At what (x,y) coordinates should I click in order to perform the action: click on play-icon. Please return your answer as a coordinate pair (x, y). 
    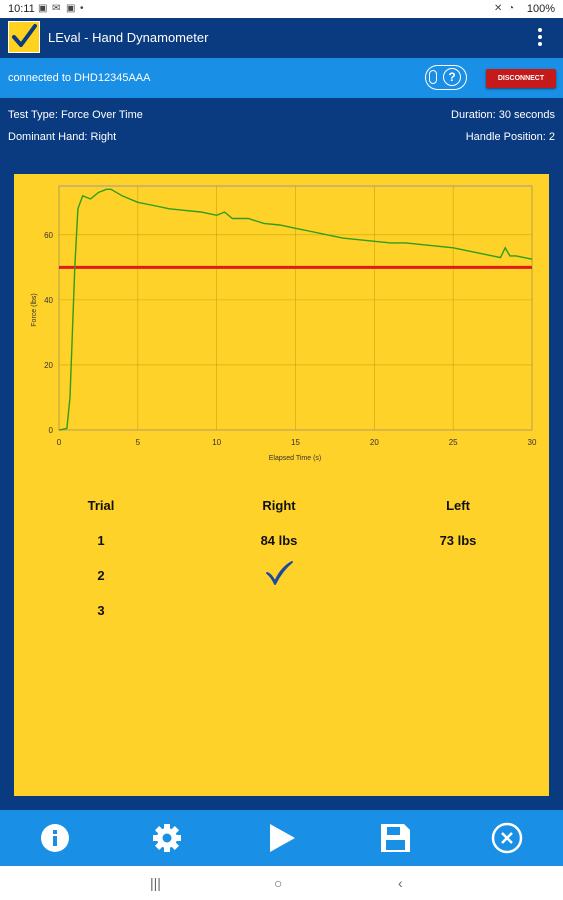
    Looking at the image, I should click on (282, 838).